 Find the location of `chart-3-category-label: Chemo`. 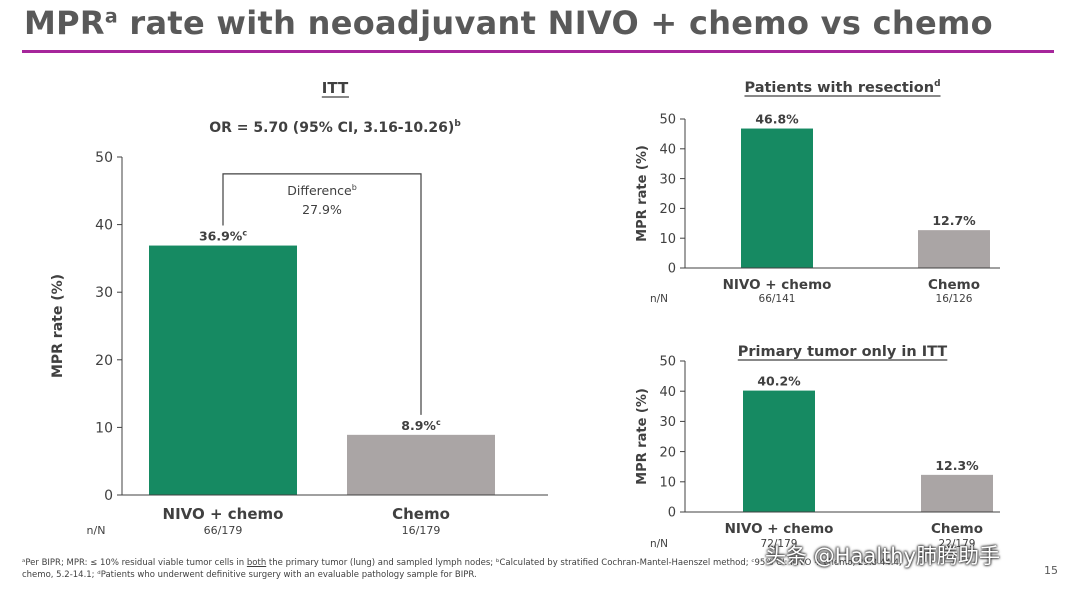

chart-3-category-label: Chemo is located at coordinates (957, 529).